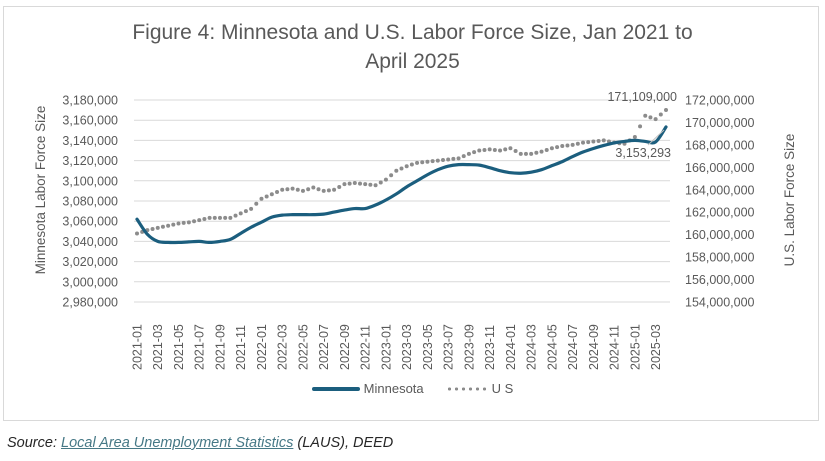 The width and height of the screenshot is (825, 461). What do you see at coordinates (573, 347) in the screenshot?
I see `x-tick-label: 2024-07` at bounding box center [573, 347].